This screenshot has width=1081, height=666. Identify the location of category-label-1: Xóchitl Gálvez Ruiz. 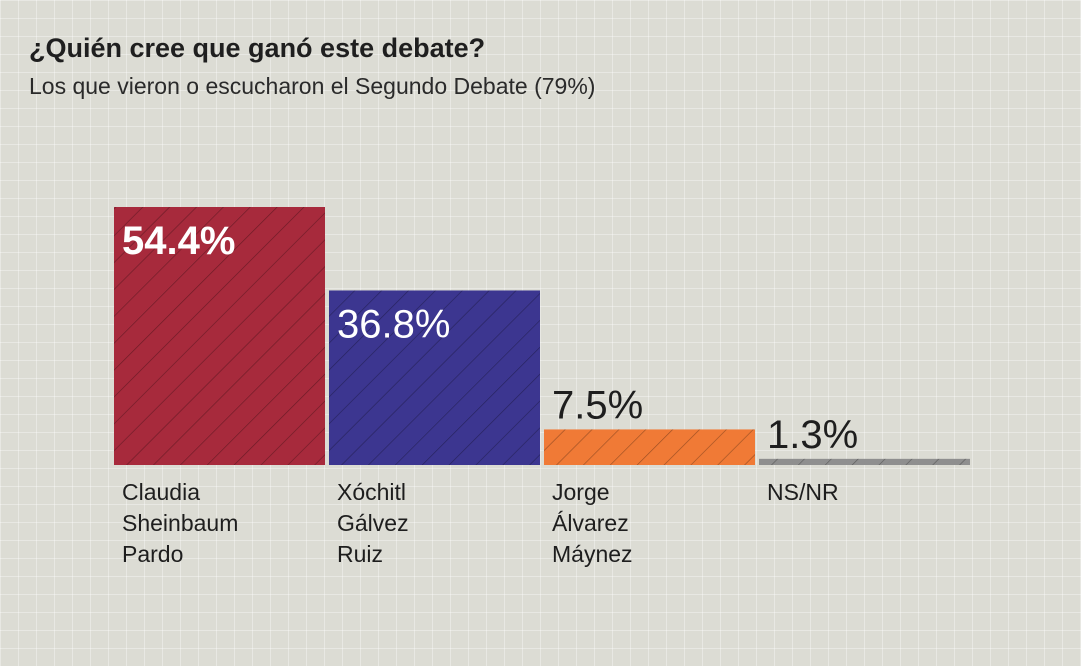
(373, 523).